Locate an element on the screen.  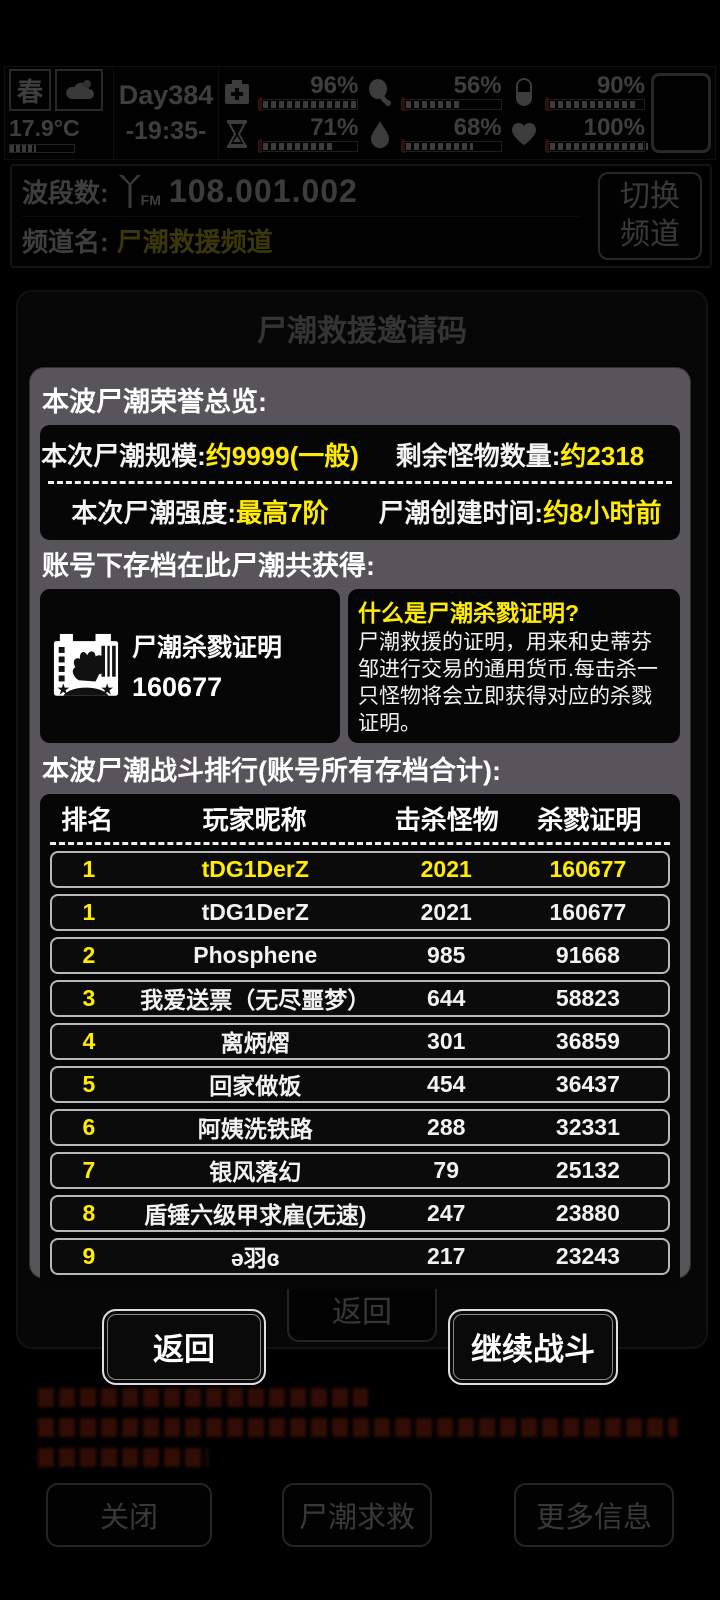
strength-label: 本次尸潮强度: is located at coordinates (154, 512).